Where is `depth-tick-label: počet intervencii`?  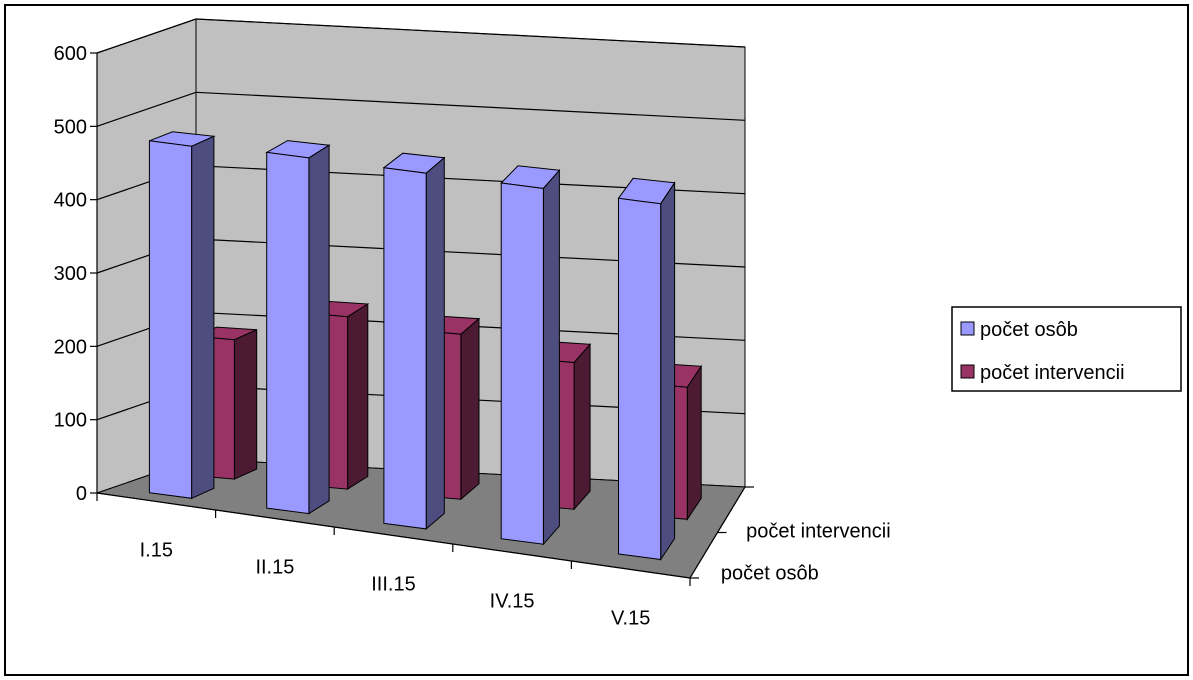 depth-tick-label: počet intervencii is located at coordinates (818, 532).